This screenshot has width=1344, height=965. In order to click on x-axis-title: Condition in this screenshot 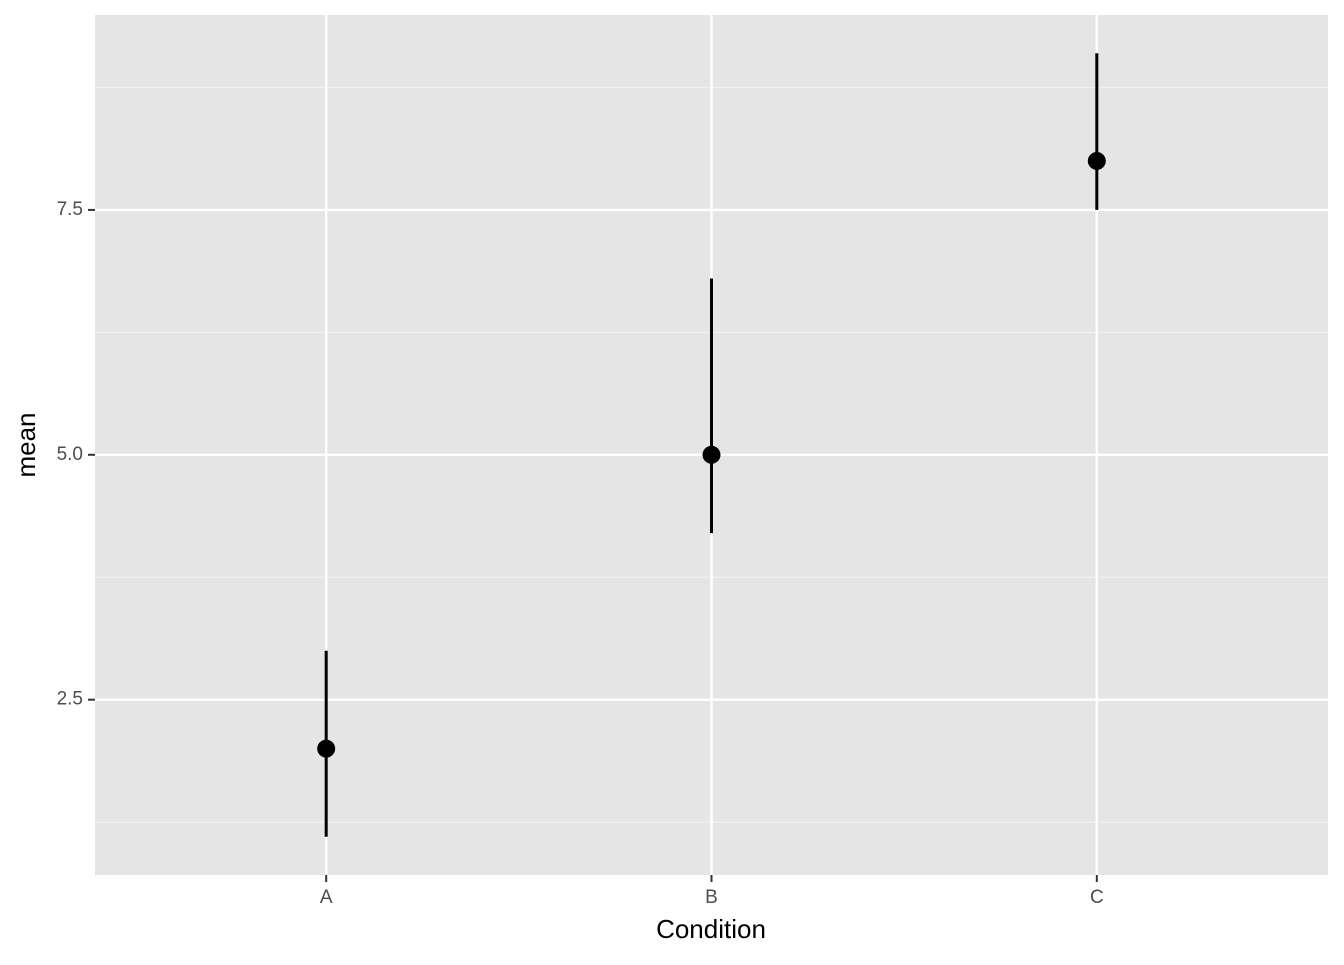, I will do `click(711, 929)`.